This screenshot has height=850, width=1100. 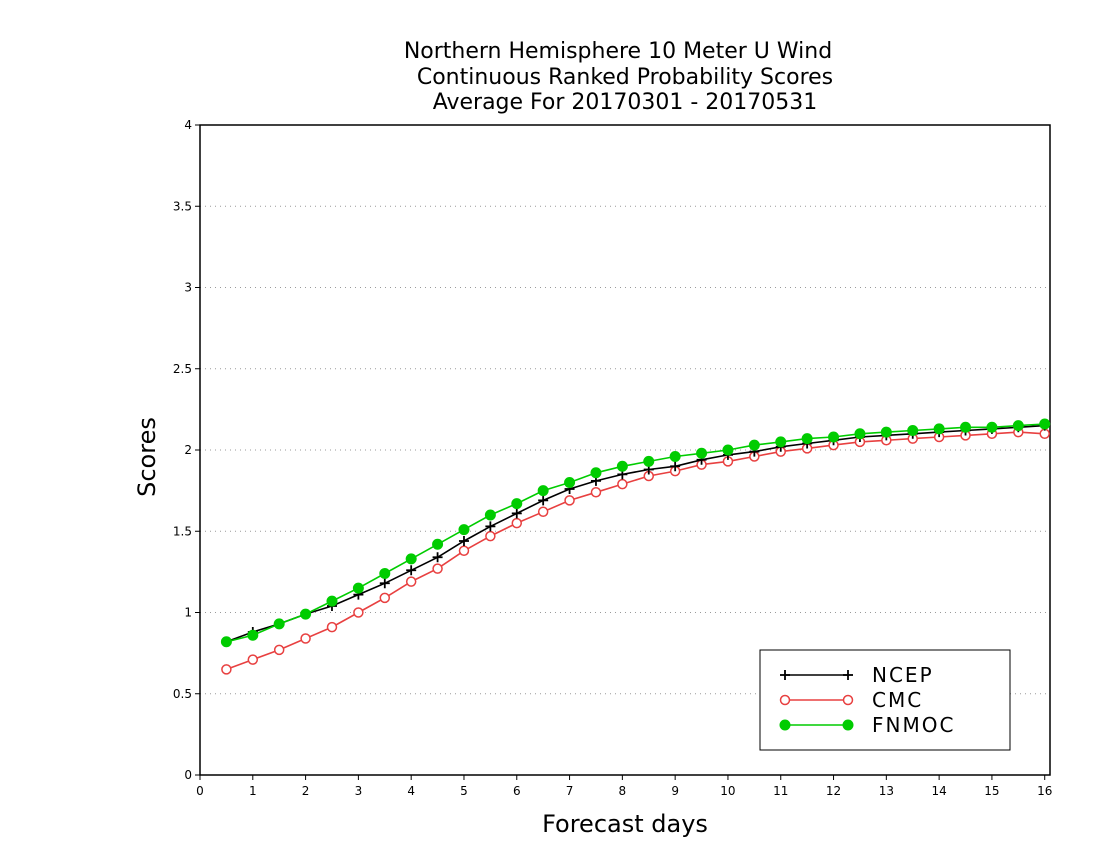 I want to click on y-tick-label: 4, so click(x=188, y=125).